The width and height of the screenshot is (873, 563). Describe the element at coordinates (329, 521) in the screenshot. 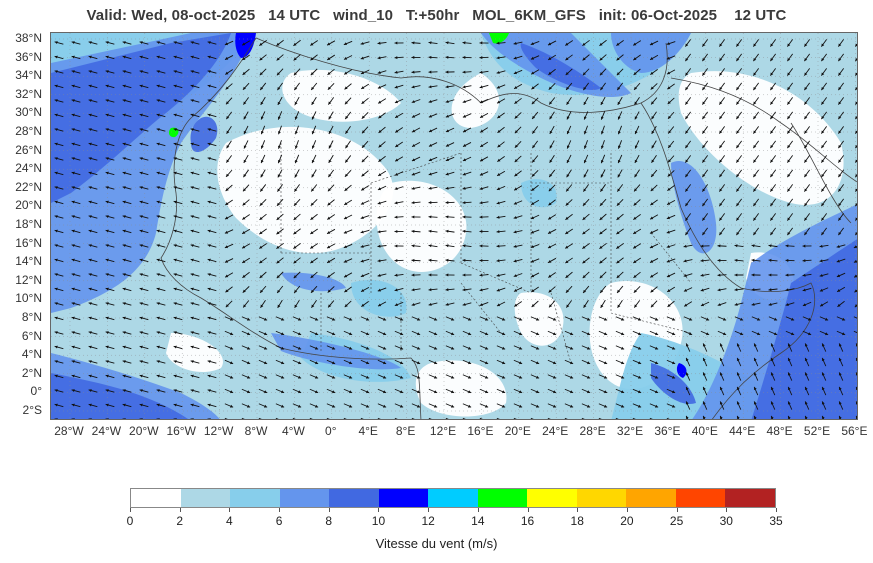

I see `colorbar-tick-label: 8` at that location.